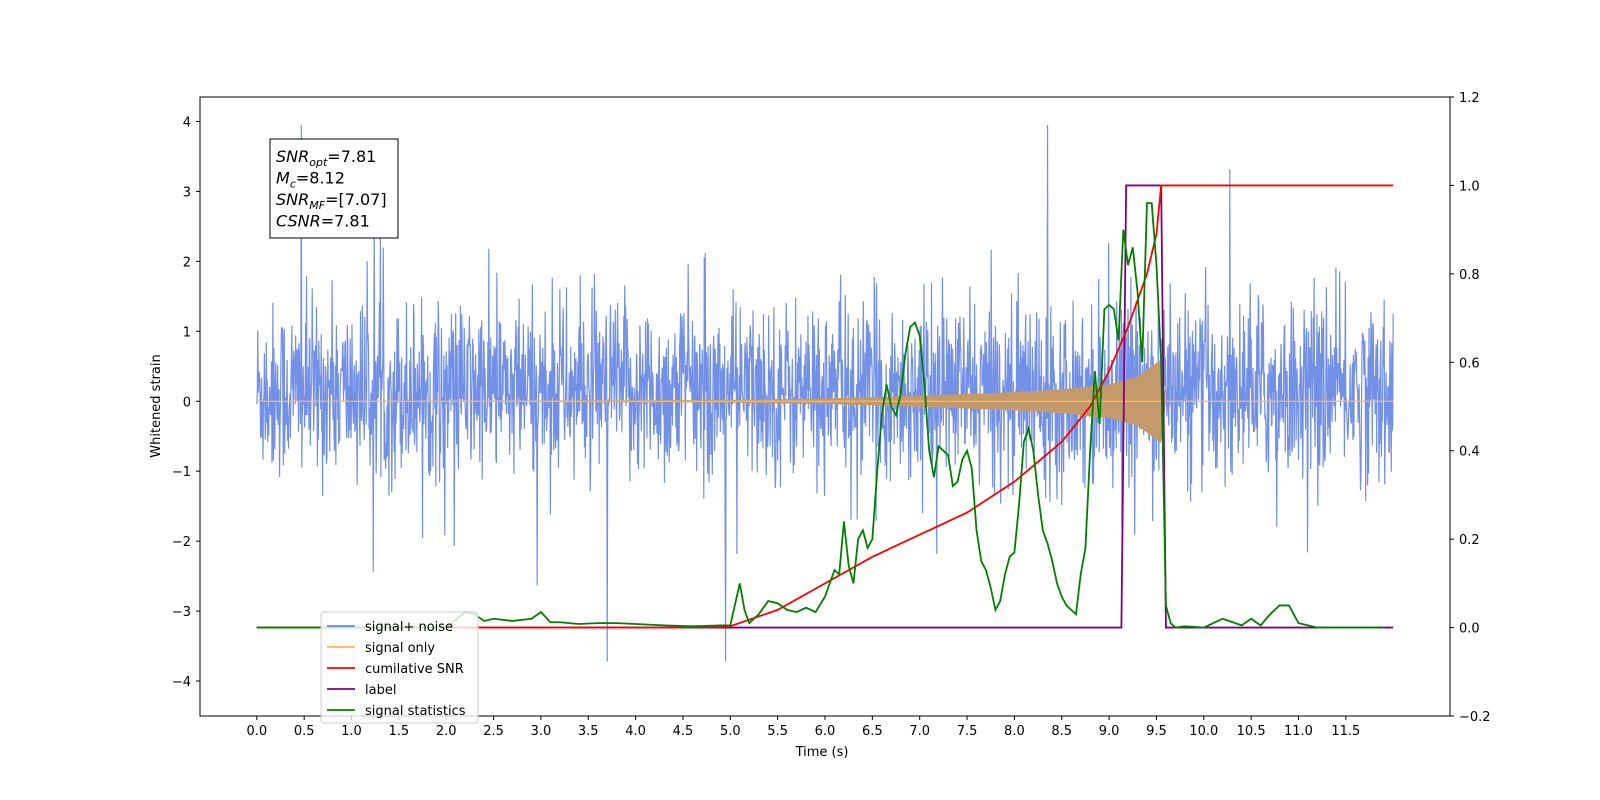 The height and width of the screenshot is (800, 1600). I want to click on x-tick-label: 4.5, so click(683, 731).